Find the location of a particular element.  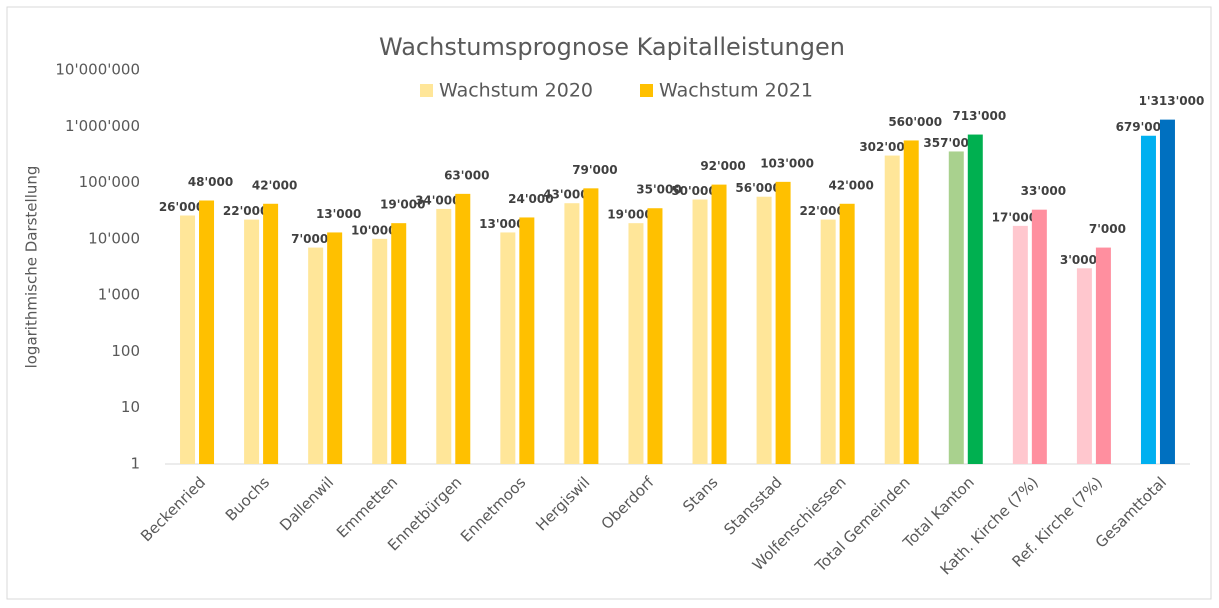

y-tick-label: 10'000 is located at coordinates (114, 238).